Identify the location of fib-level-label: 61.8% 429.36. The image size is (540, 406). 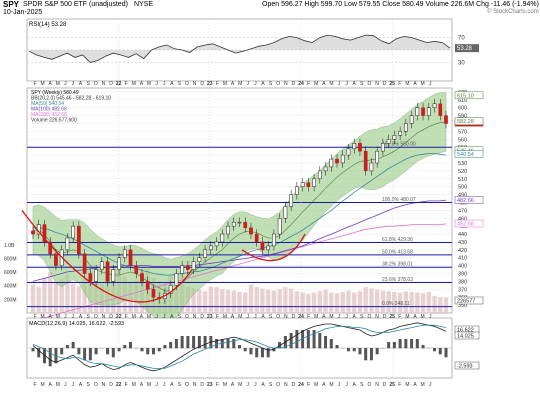
(397, 240).